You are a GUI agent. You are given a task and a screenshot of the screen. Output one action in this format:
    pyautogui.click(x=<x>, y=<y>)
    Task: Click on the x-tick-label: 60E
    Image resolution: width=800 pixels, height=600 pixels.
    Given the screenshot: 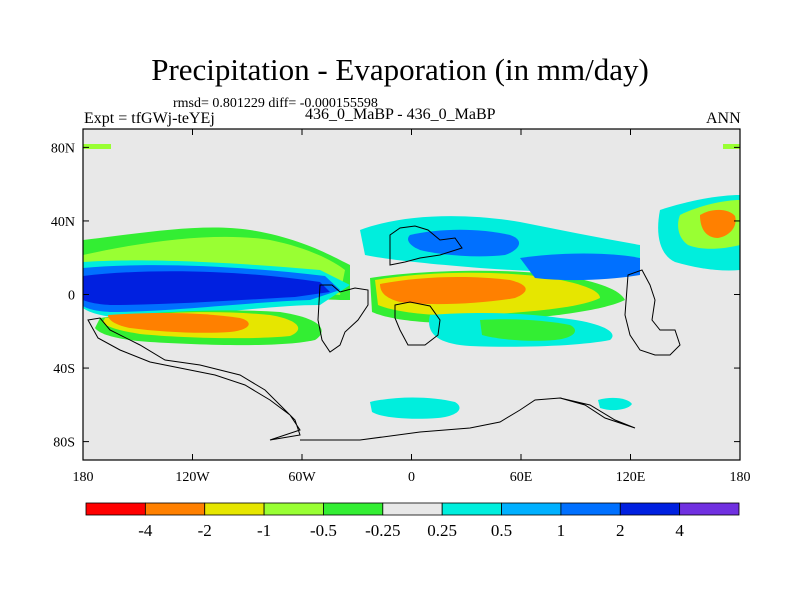 What is the action you would take?
    pyautogui.click(x=521, y=477)
    